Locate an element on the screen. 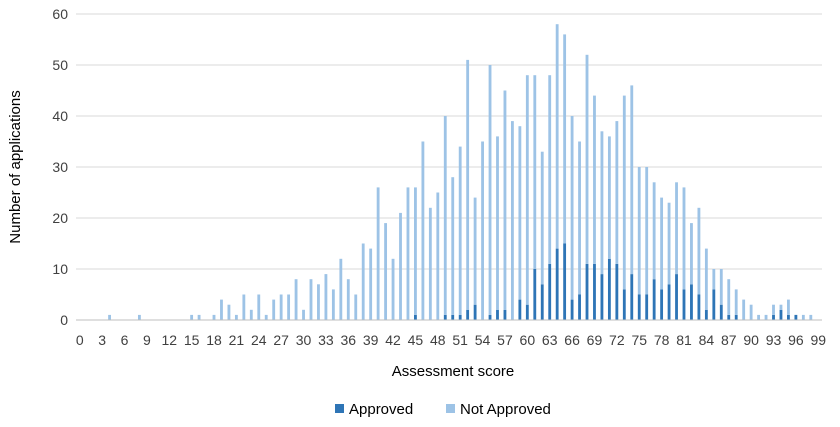  x-tick-label: 3 is located at coordinates (102, 340).